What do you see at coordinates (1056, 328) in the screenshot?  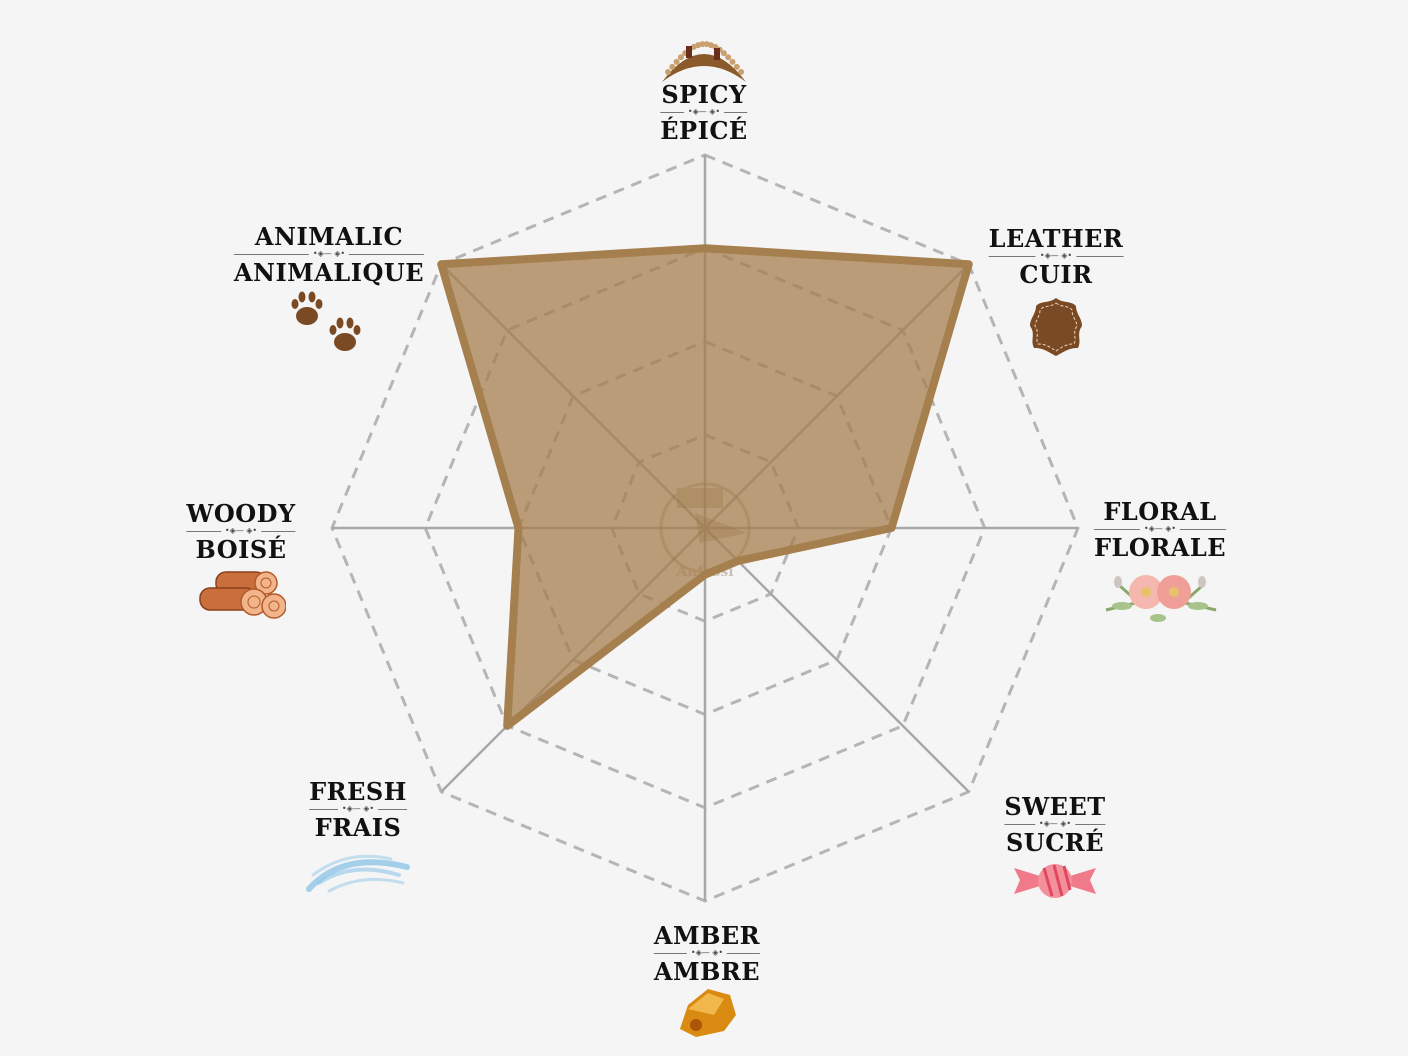 I see `leather-hide-icon` at bounding box center [1056, 328].